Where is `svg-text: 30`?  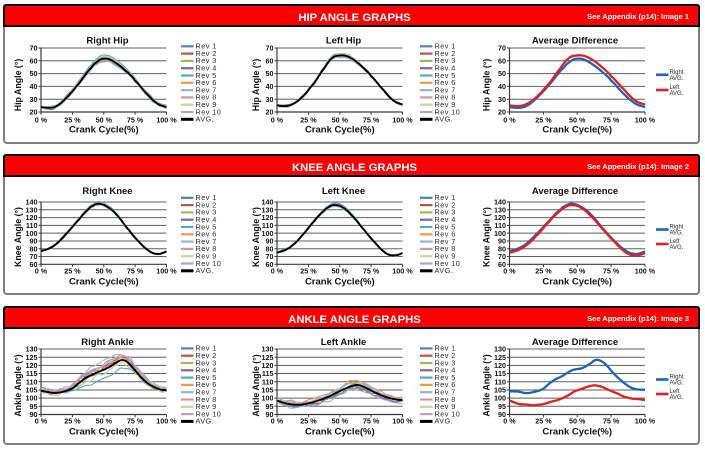
svg-text: 30 is located at coordinates (34, 99).